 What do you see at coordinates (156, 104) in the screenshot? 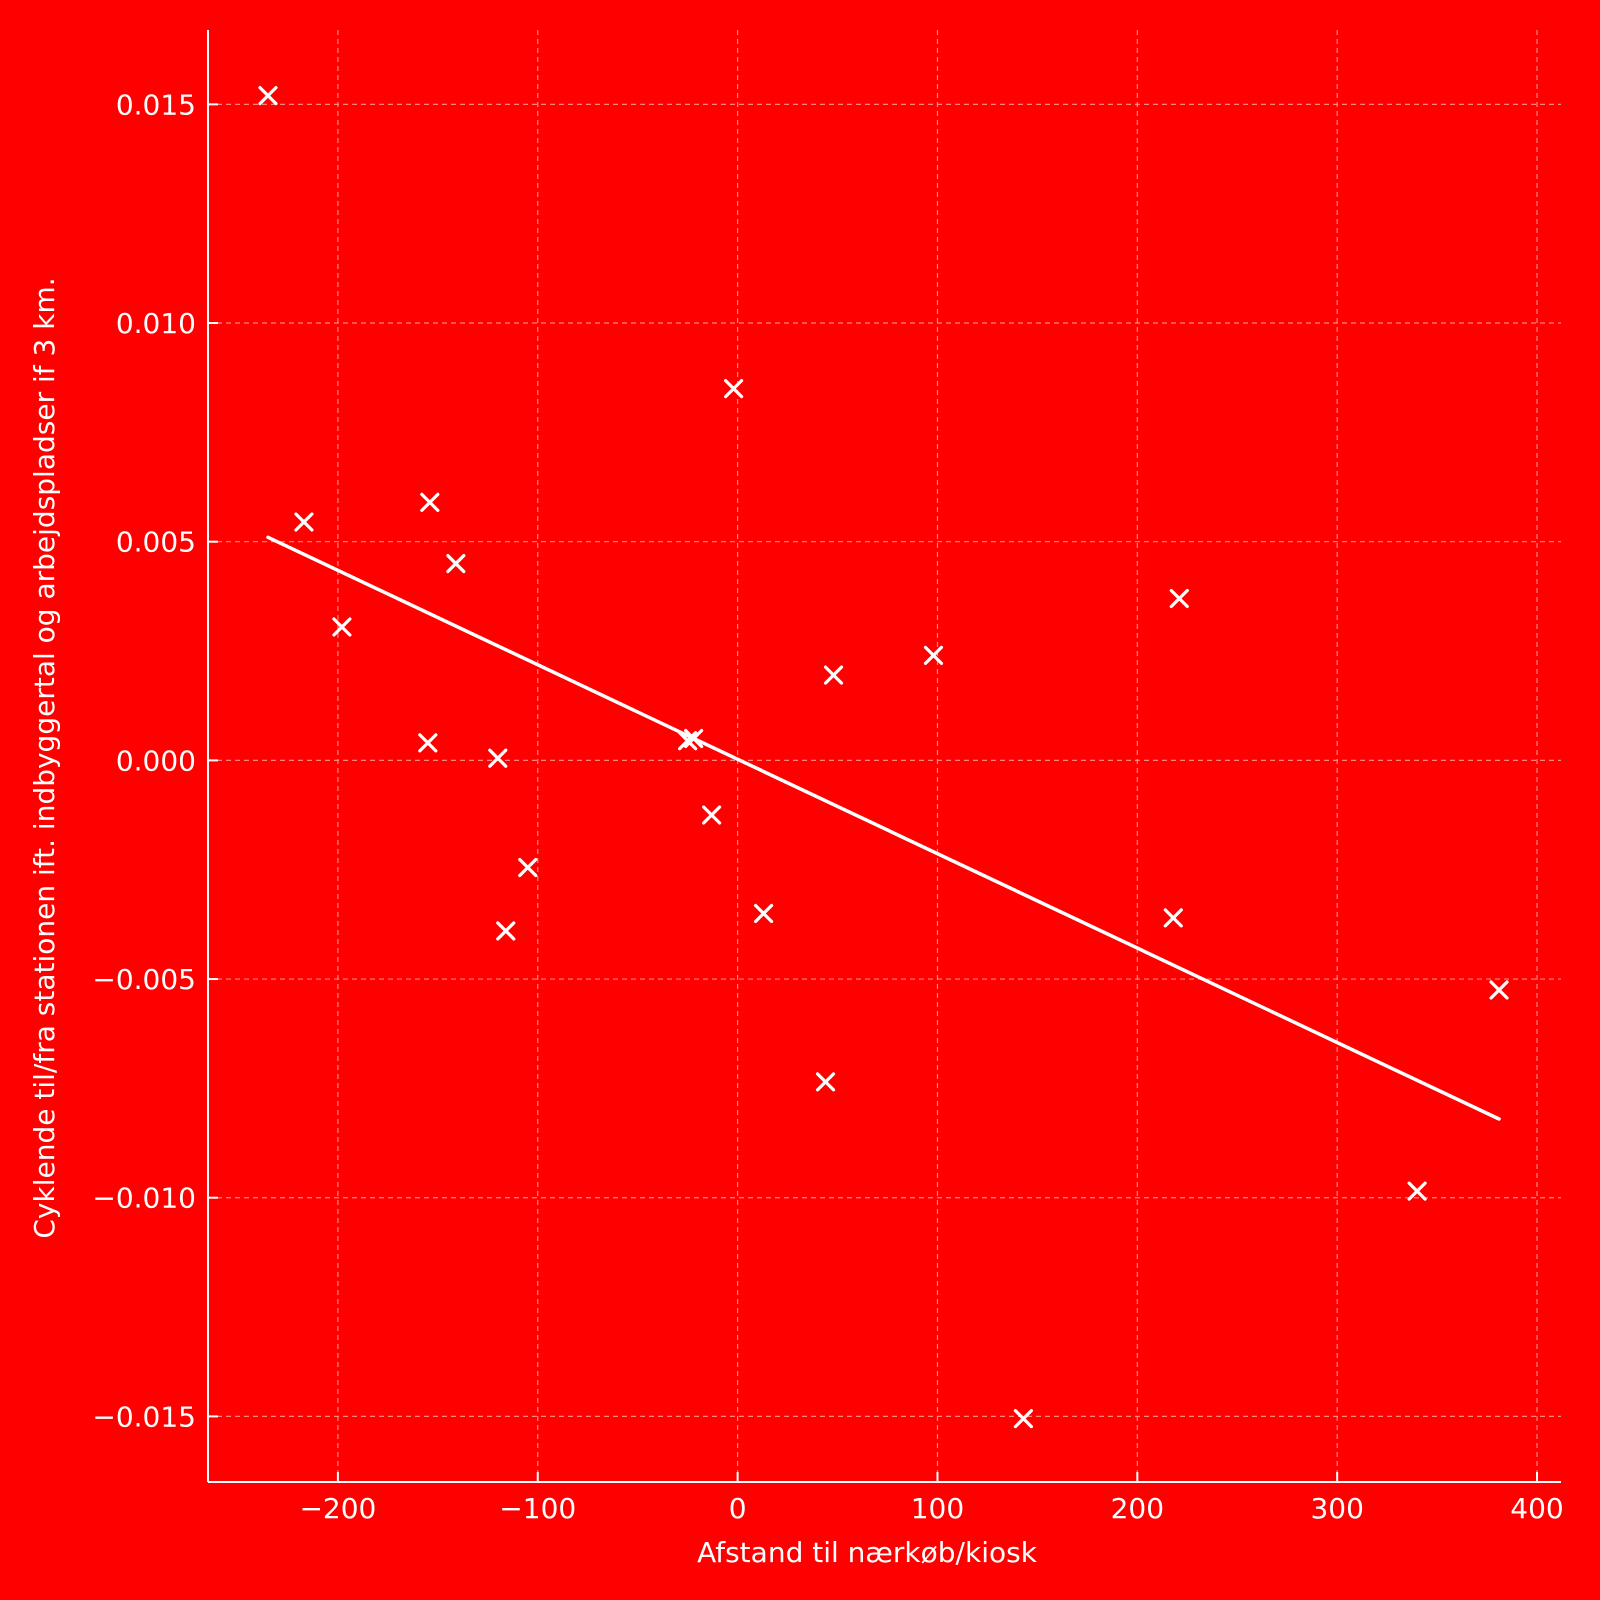
I see `y-tick-label: 0.015` at bounding box center [156, 104].